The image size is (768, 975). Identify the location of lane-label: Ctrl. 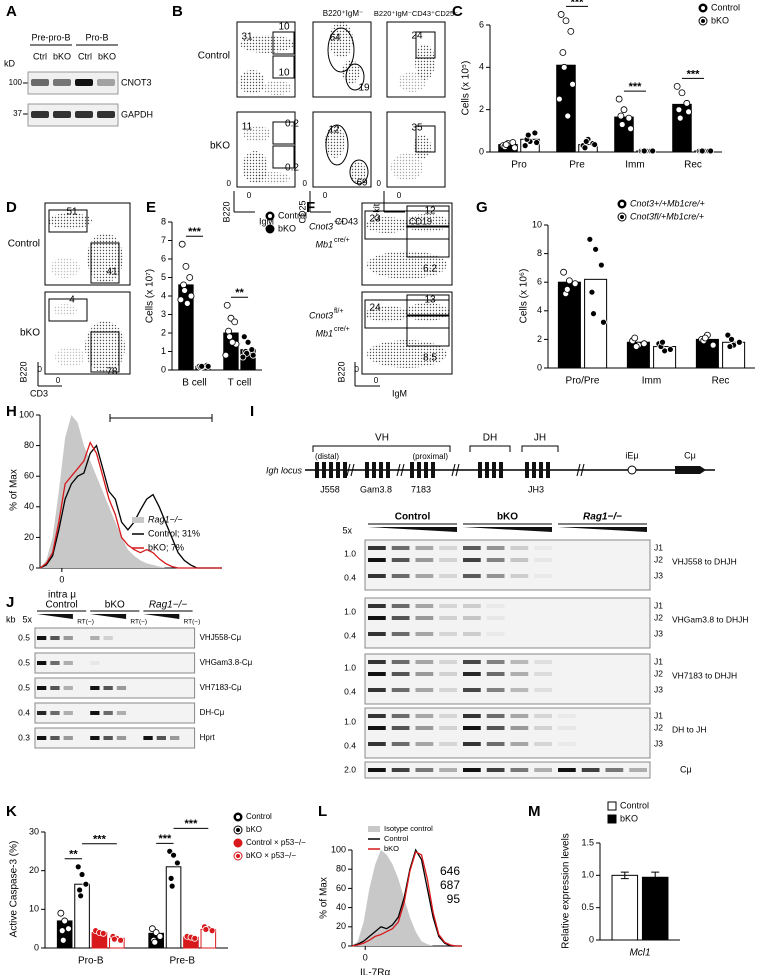
(40, 56).